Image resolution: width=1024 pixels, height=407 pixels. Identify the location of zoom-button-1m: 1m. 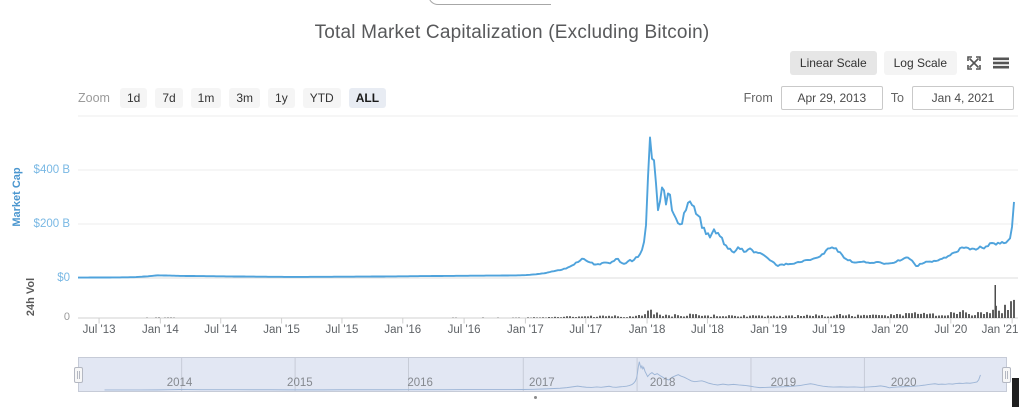
(206, 98).